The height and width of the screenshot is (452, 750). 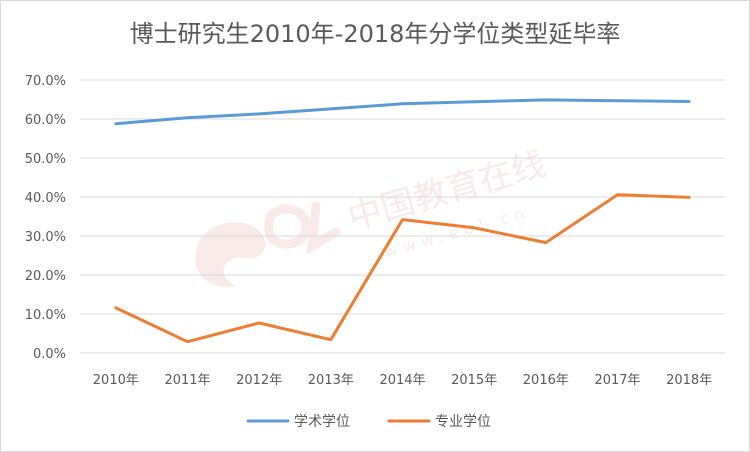 I want to click on y-tick-label: 10.0%, so click(x=45, y=315).